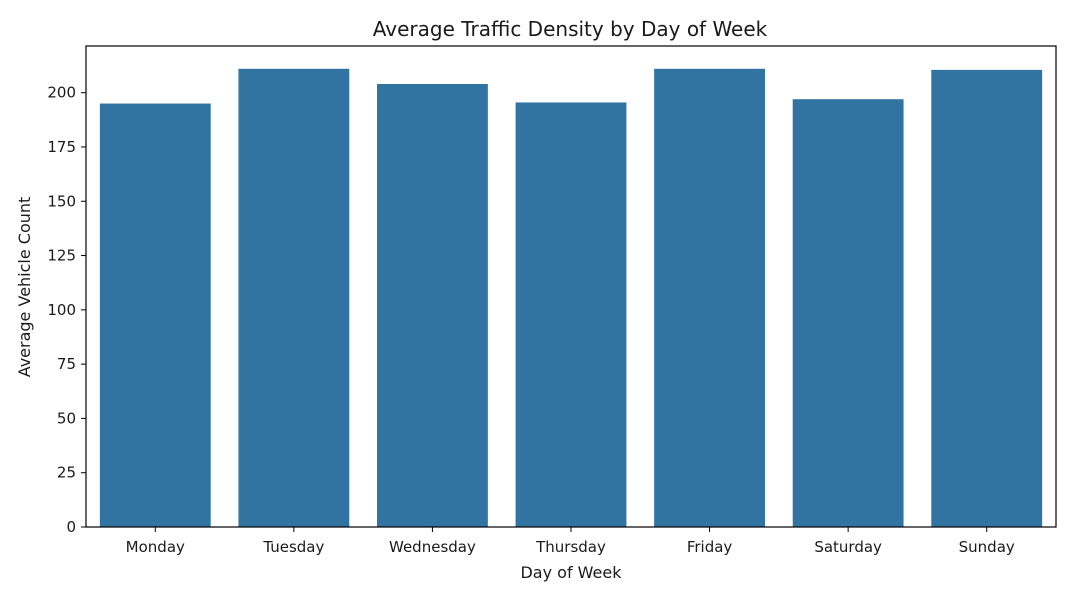 This screenshot has height=591, width=1087. I want to click on bar-tuesday, so click(294, 297).